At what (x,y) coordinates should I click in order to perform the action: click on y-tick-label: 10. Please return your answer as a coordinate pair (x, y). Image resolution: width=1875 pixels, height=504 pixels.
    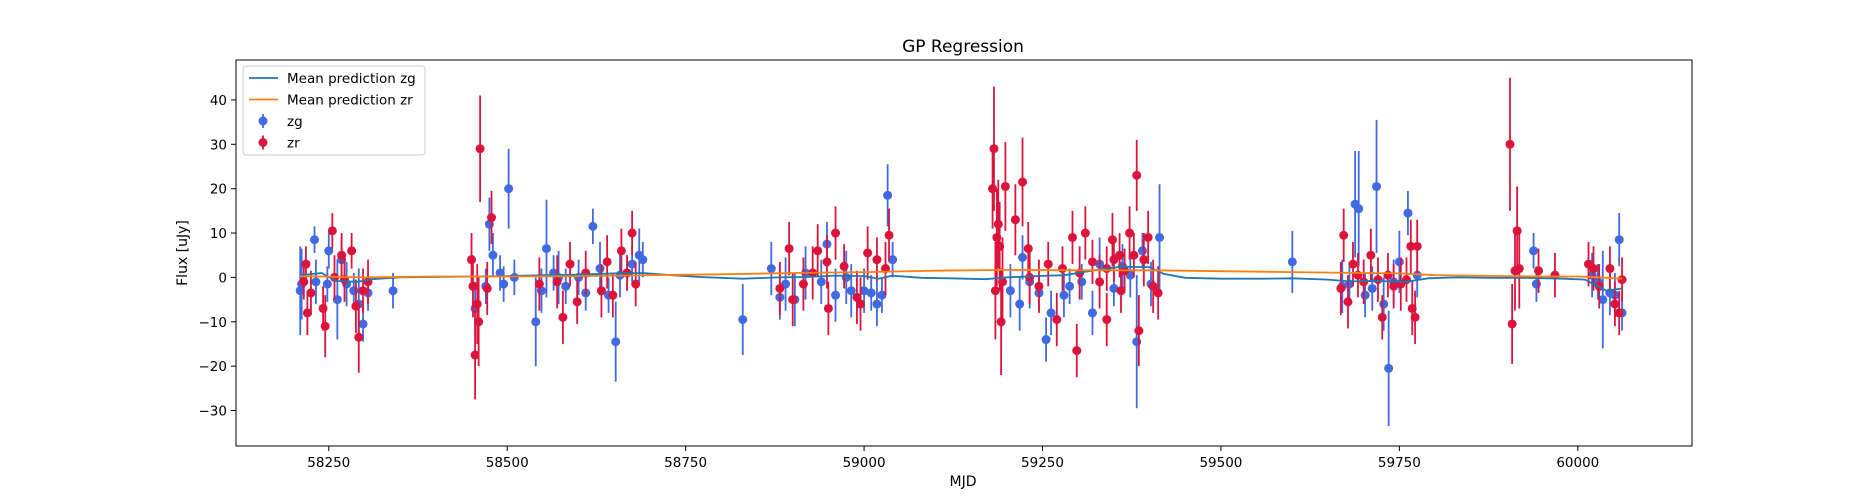
    Looking at the image, I should click on (218, 234).